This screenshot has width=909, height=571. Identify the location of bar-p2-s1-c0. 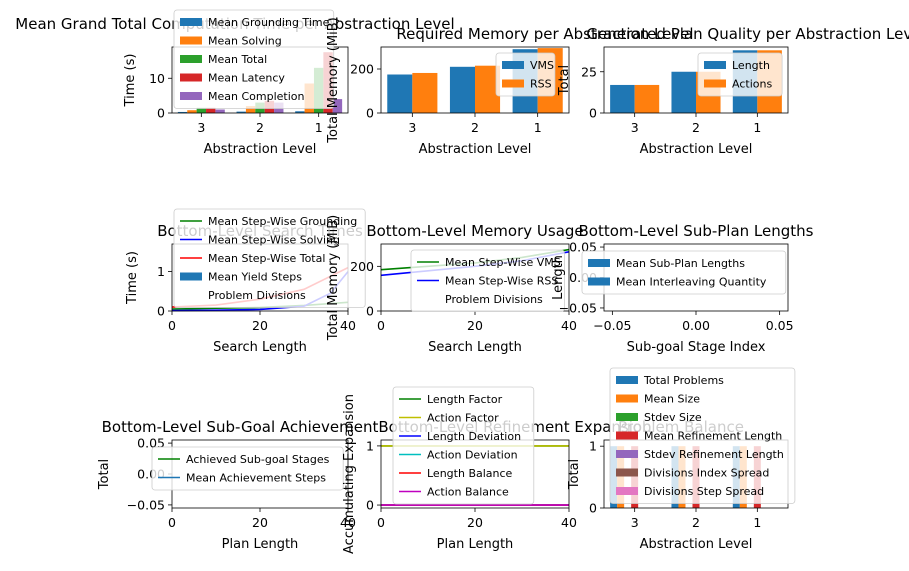
(425, 92).